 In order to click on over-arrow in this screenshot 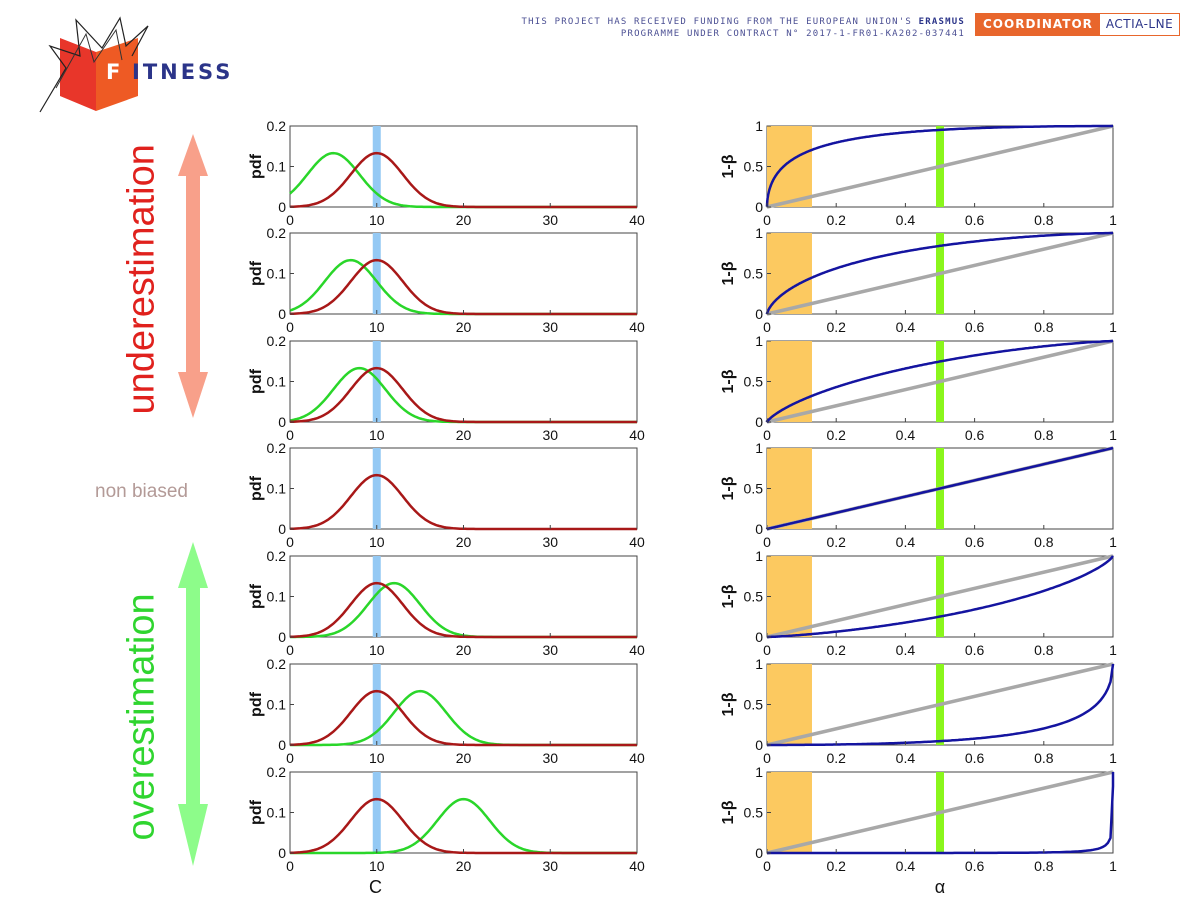, I will do `click(193, 704)`.